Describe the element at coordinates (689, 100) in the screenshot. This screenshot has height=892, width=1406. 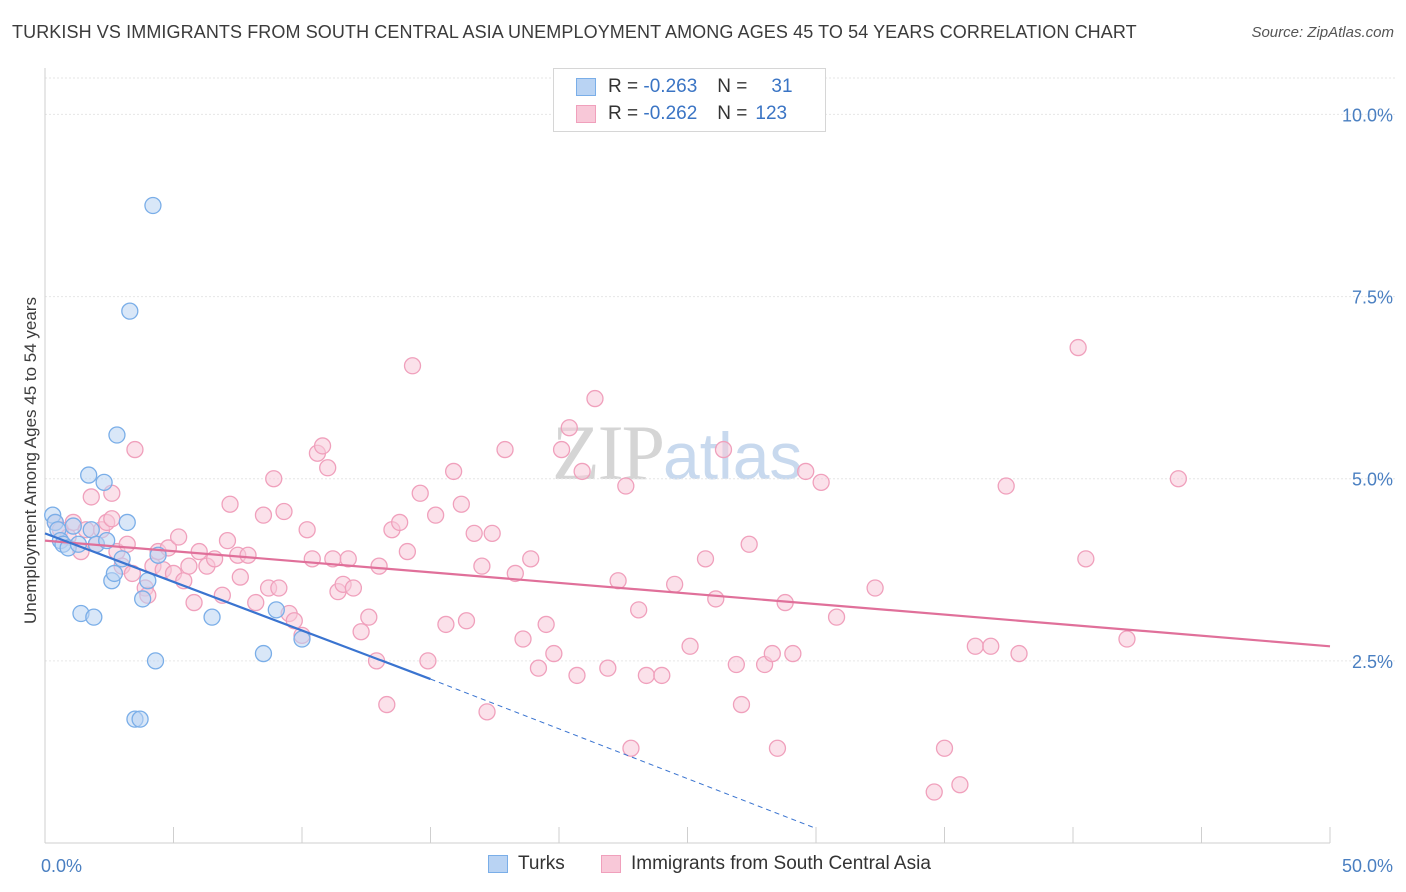
I see `correlation-legend: R = -0.263 N = 31 R = -0.262 N = 123` at that location.